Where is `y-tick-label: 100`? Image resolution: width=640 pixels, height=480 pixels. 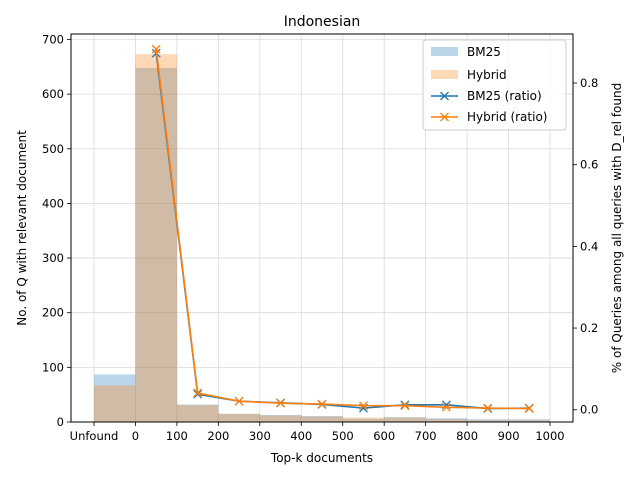
y-tick-label: 100 is located at coordinates (53, 367).